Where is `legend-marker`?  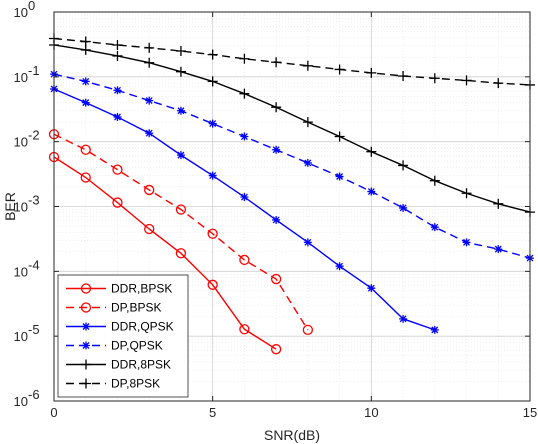
legend-marker is located at coordinates (86, 288).